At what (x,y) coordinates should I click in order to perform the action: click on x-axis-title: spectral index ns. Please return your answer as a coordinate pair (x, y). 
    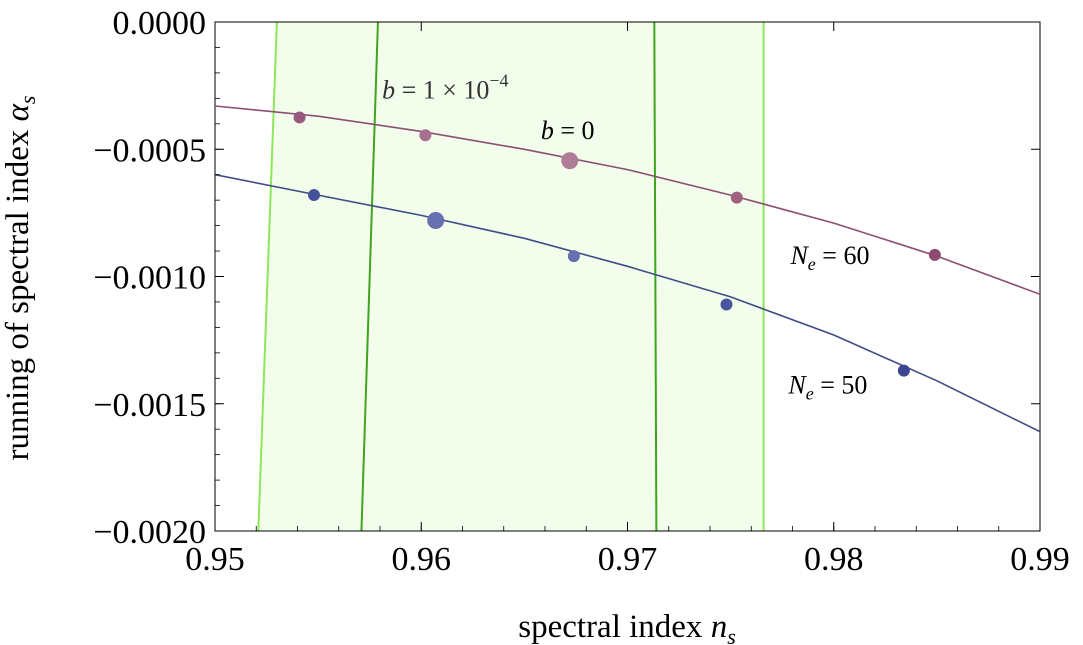
    Looking at the image, I should click on (627, 627).